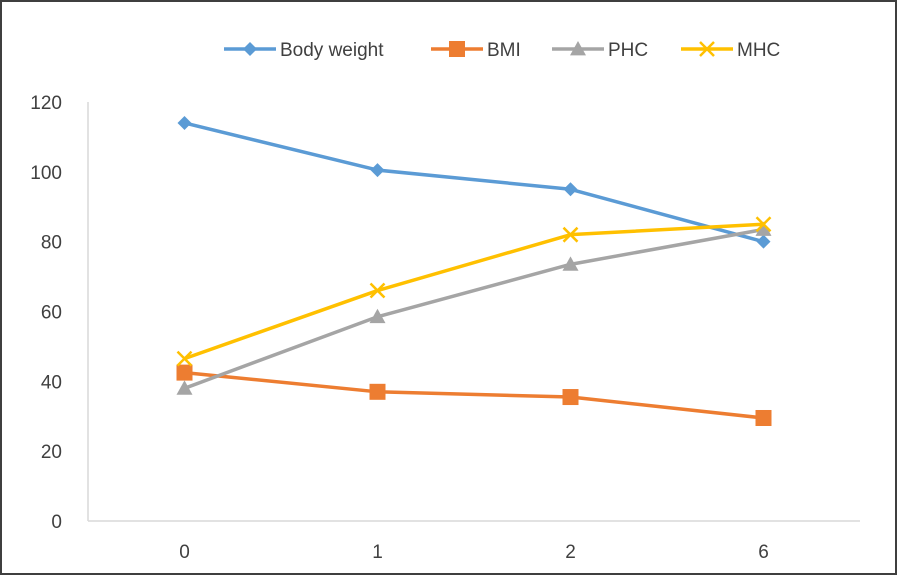 This screenshot has width=897, height=577. I want to click on y-tick-label: 40, so click(51, 382).